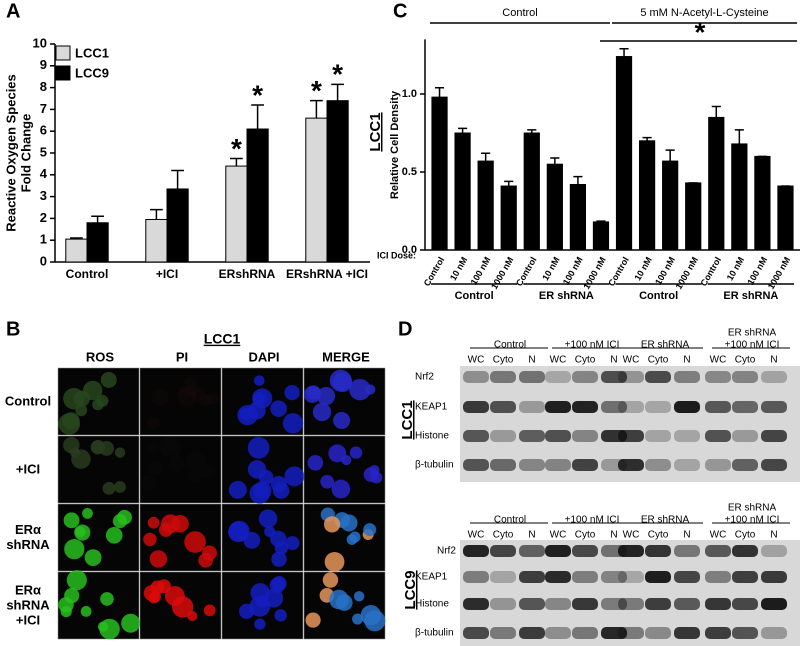 This screenshot has width=800, height=646. Describe the element at coordinates (28, 544) in the screenshot. I see `row-label: shRNA` at that location.